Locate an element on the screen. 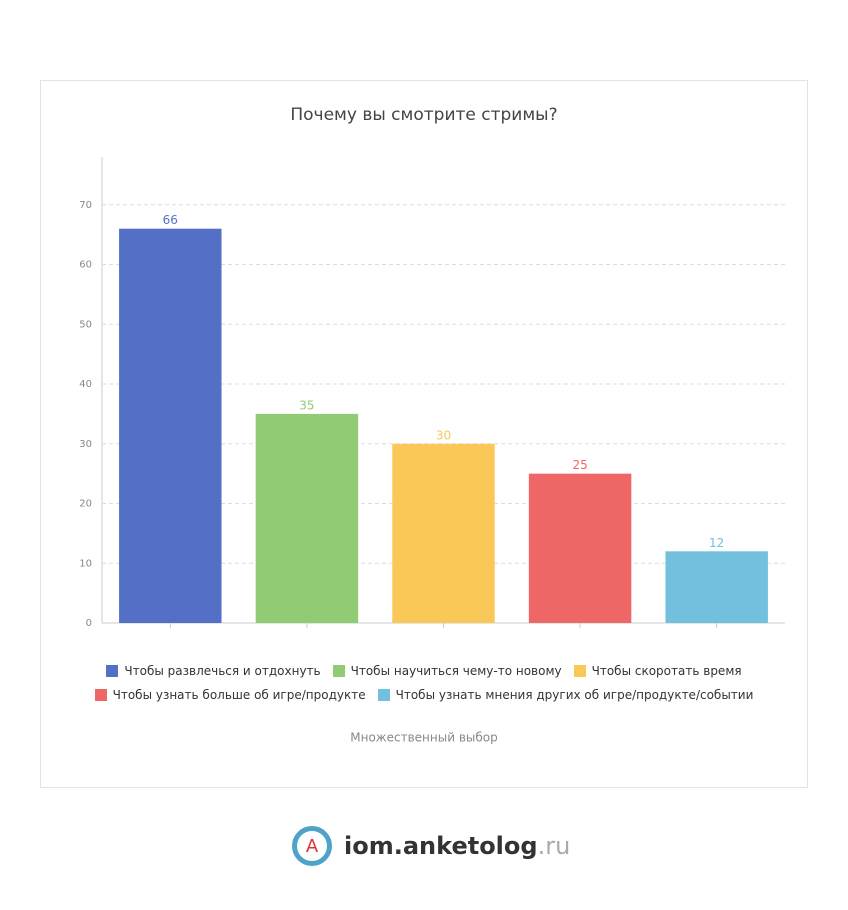 Image resolution: width=848 pixels, height=910 pixels. value-label: 25 is located at coordinates (579, 465).